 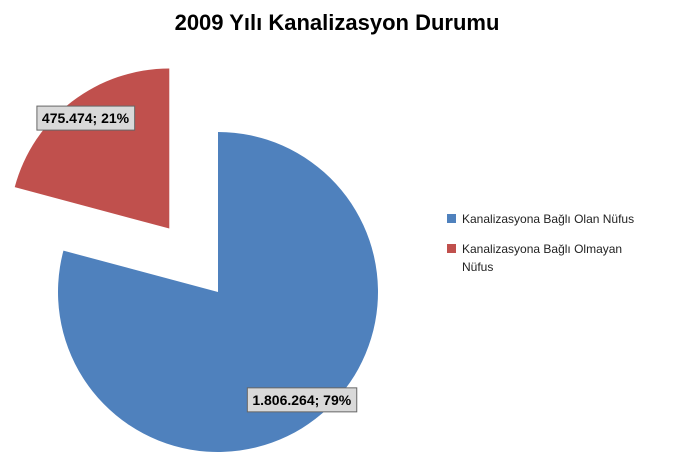 I want to click on value-label: 1.806.264; 79%, so click(x=301, y=400).